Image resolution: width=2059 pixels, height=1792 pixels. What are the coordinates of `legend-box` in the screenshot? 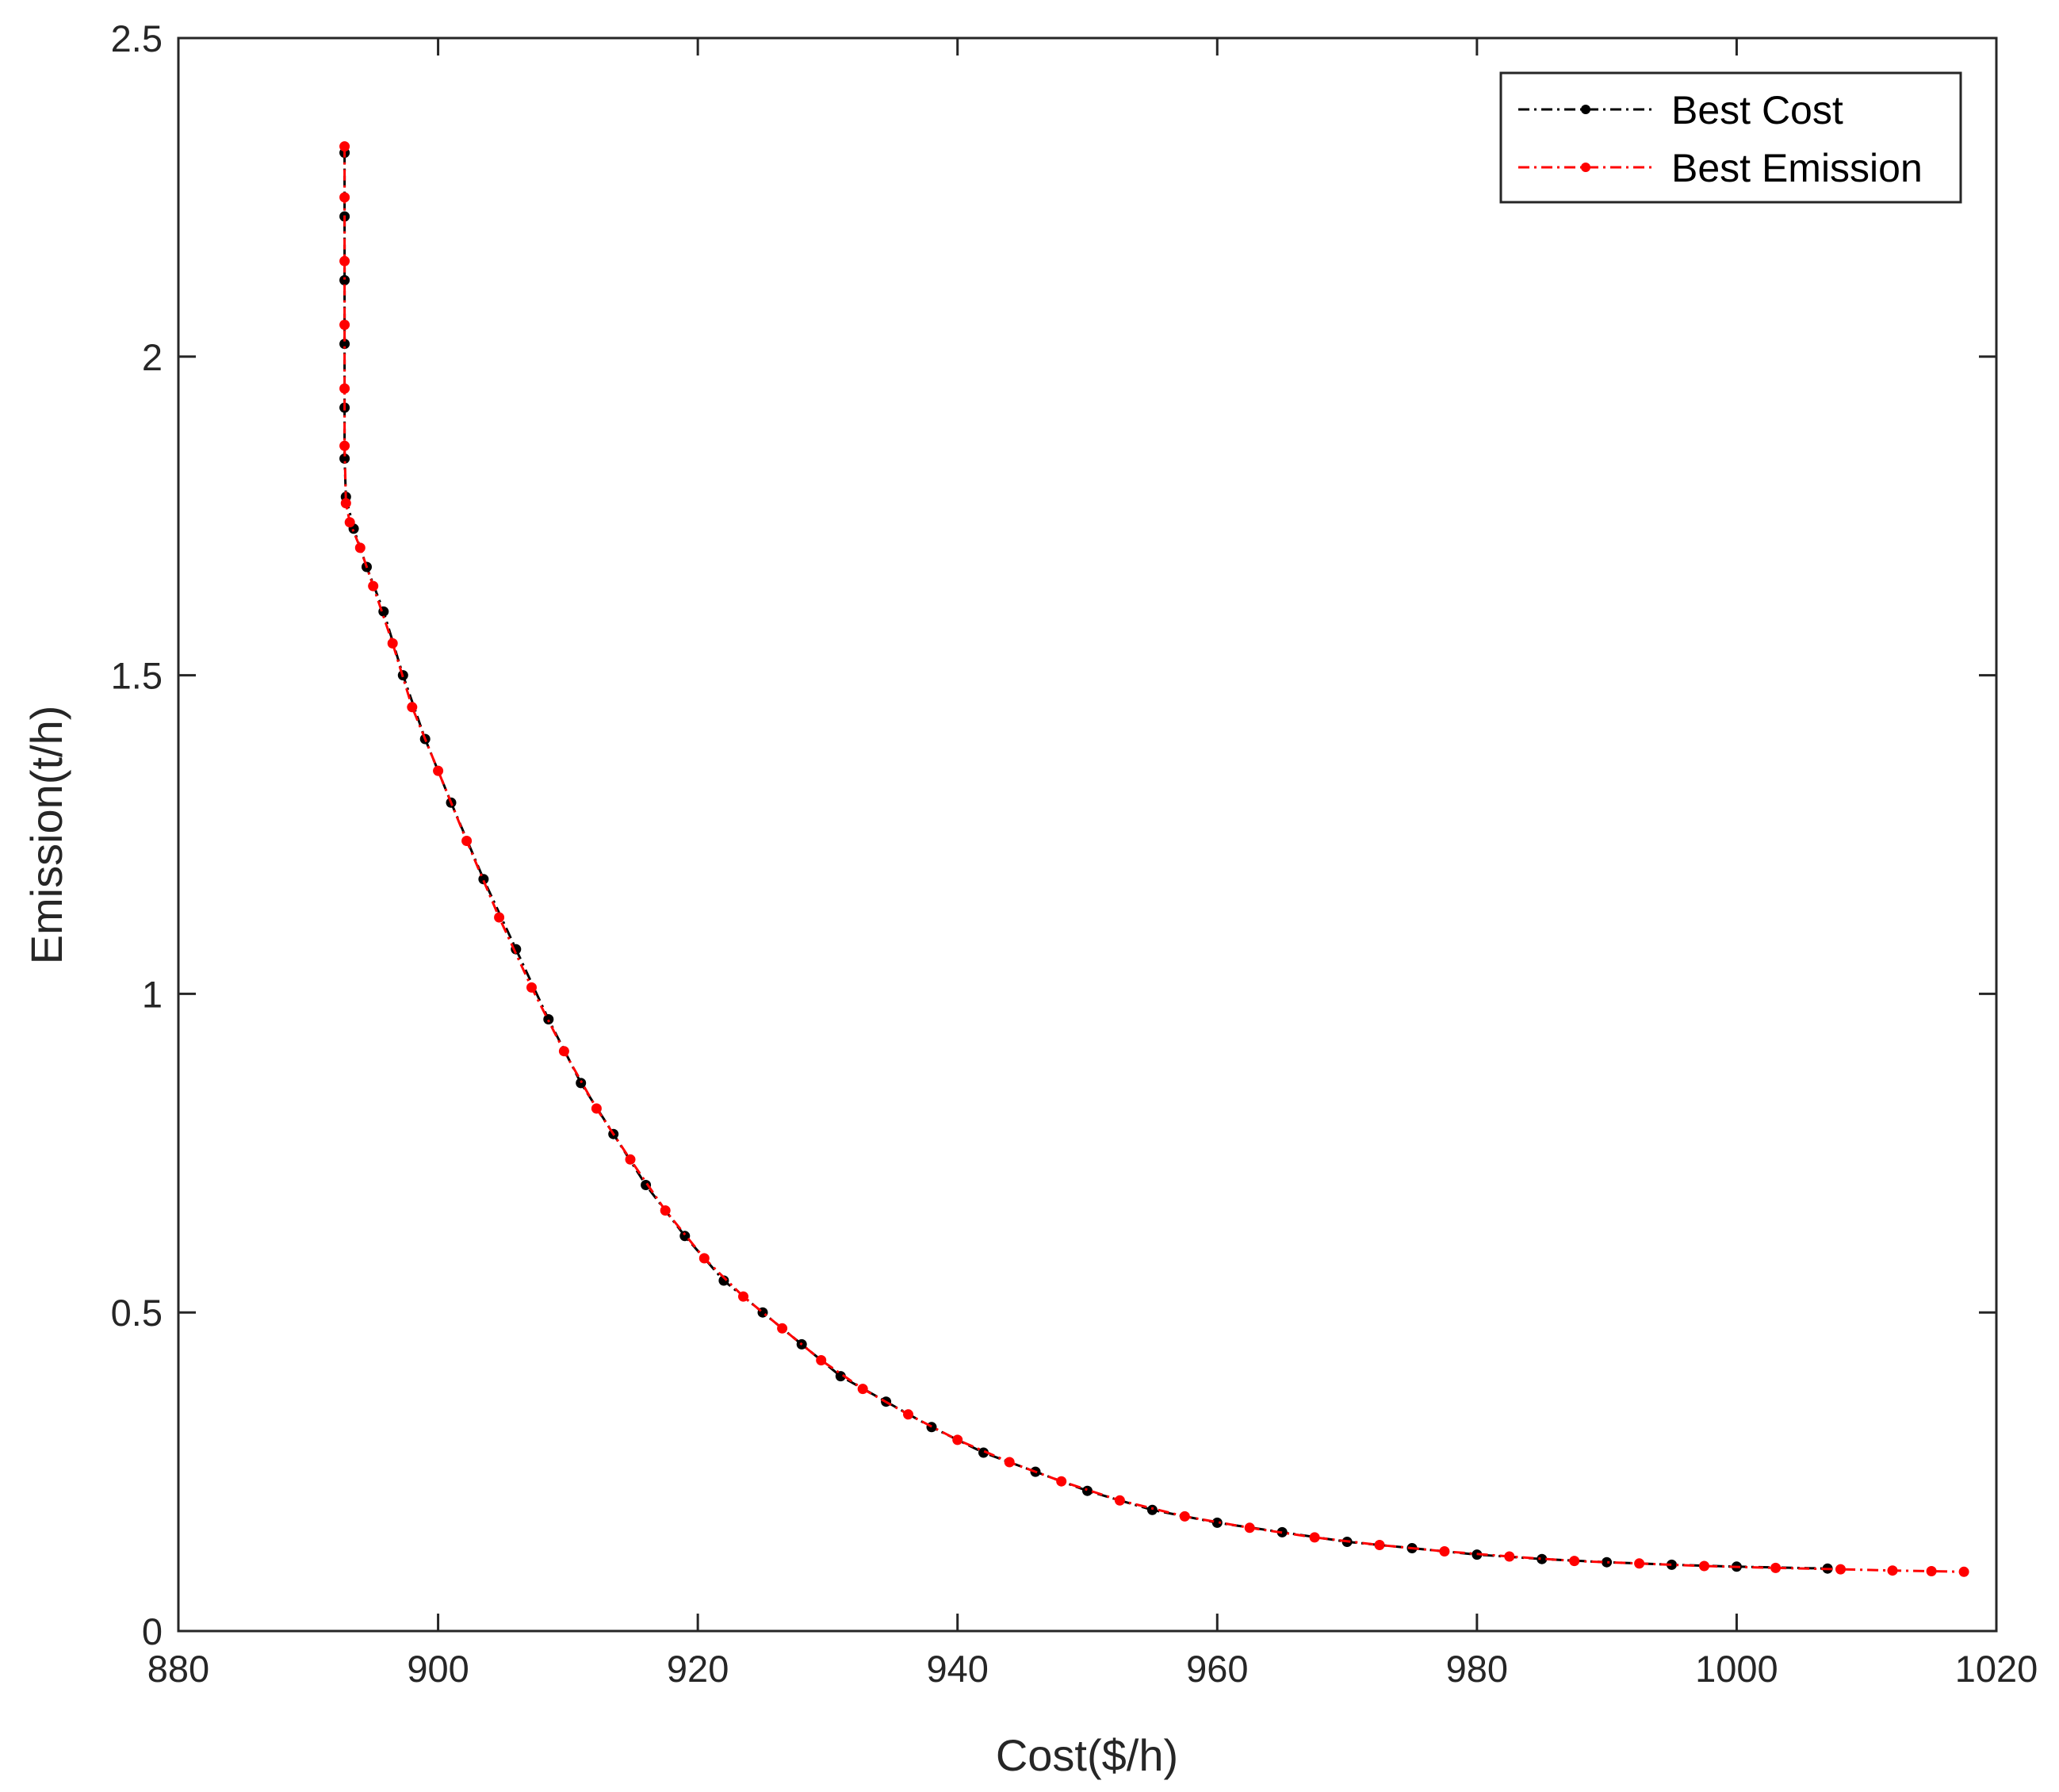 It's located at (1730, 137).